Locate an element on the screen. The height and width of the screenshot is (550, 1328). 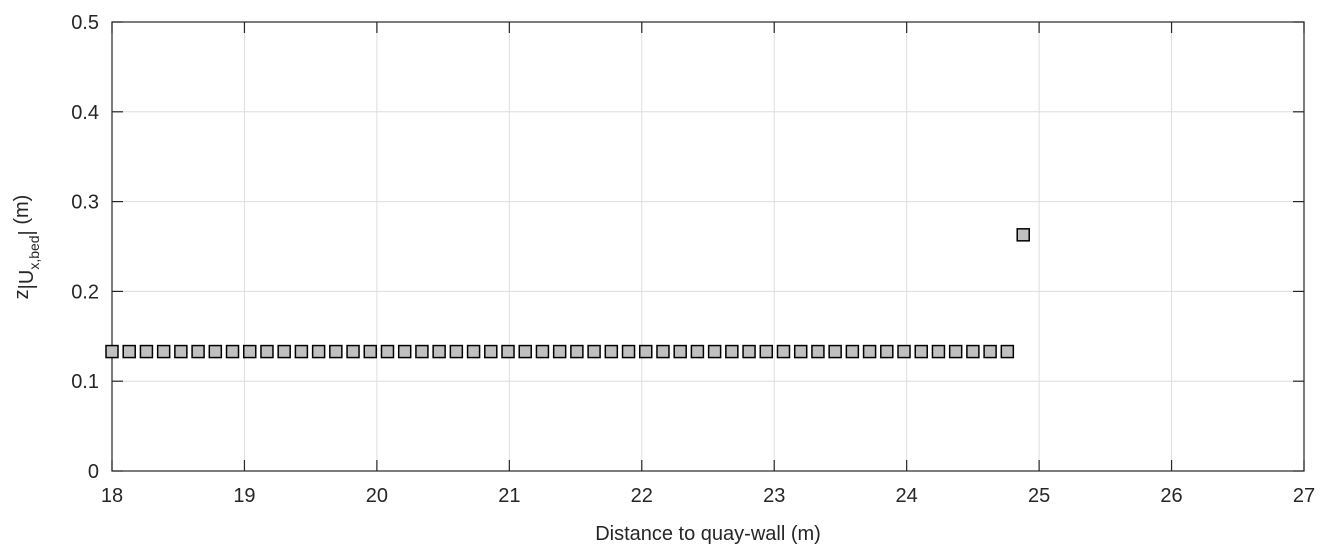
x-tick-label: 25 is located at coordinates (1039, 496).